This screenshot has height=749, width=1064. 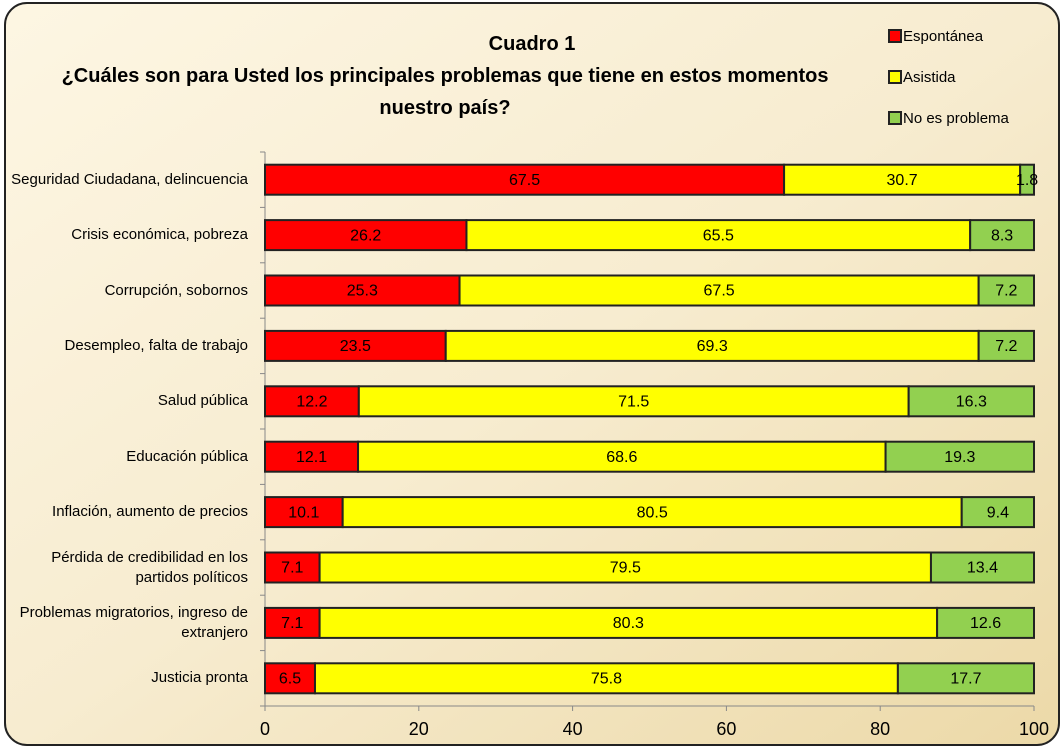 I want to click on data-label: 17.7, so click(x=965, y=679).